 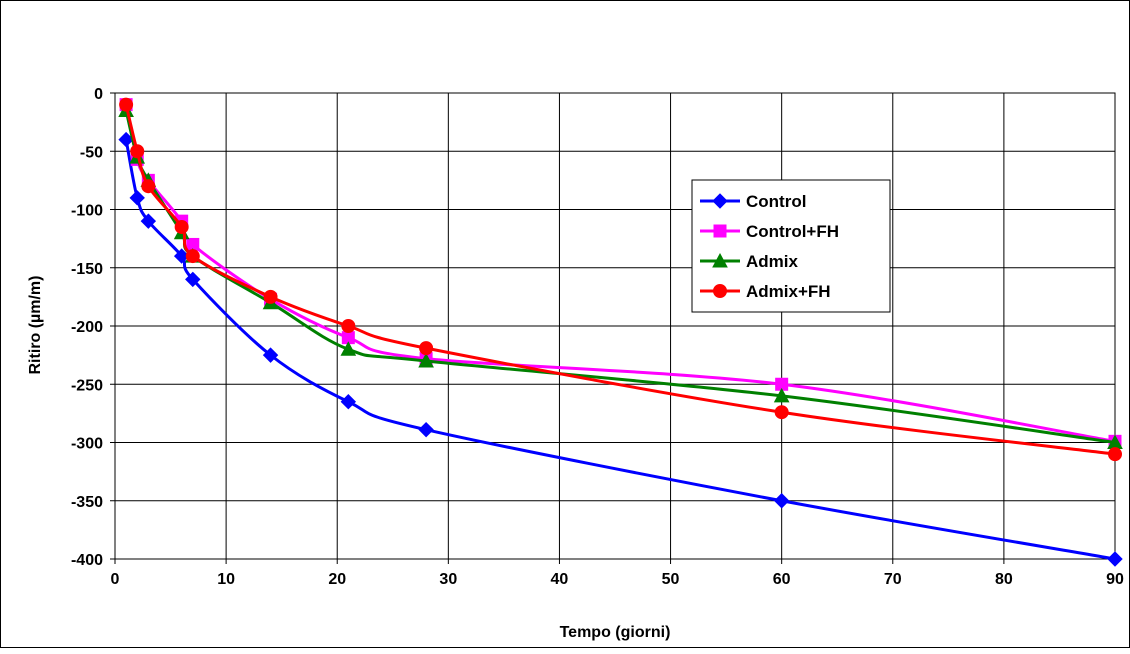 I want to click on x-tick-label: 50, so click(x=671, y=579).